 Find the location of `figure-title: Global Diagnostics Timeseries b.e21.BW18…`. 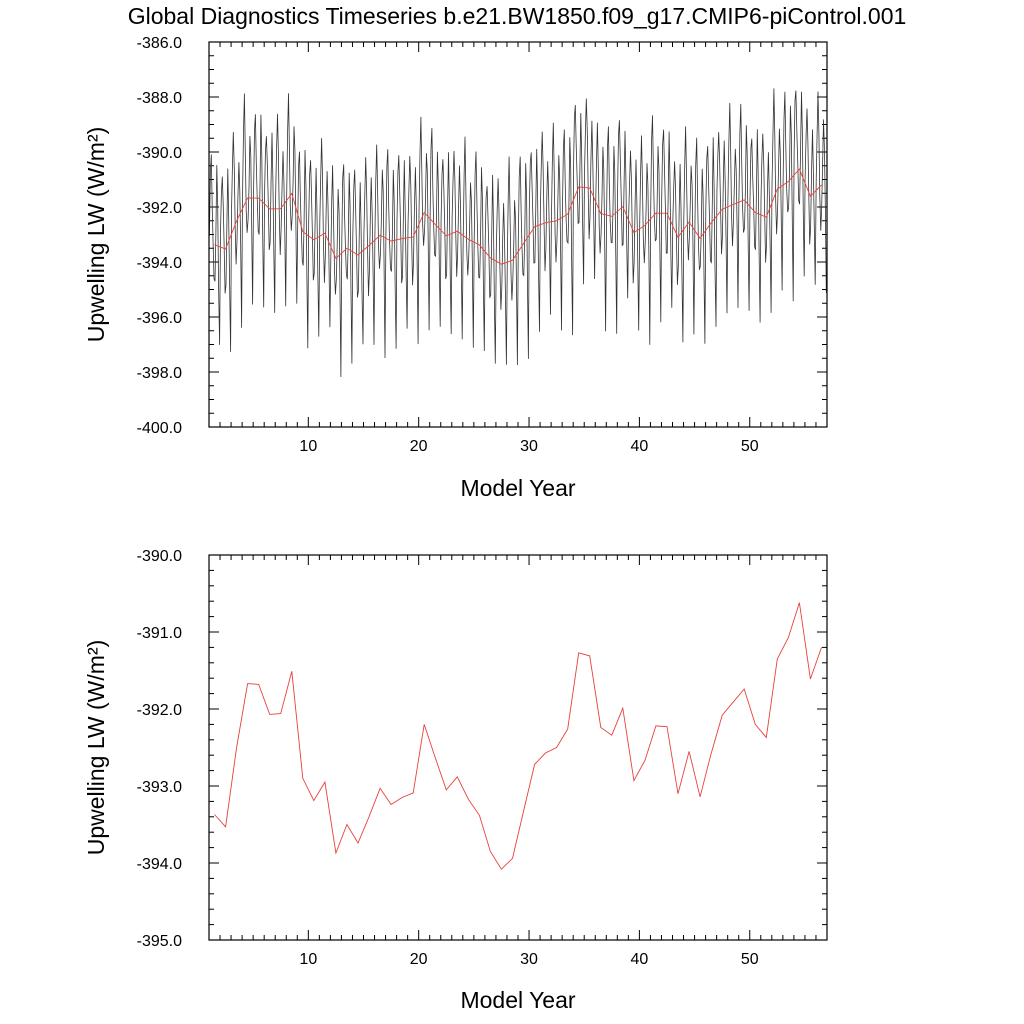

figure-title: Global Diagnostics Timeseries b.e21.BW18… is located at coordinates (517, 16).